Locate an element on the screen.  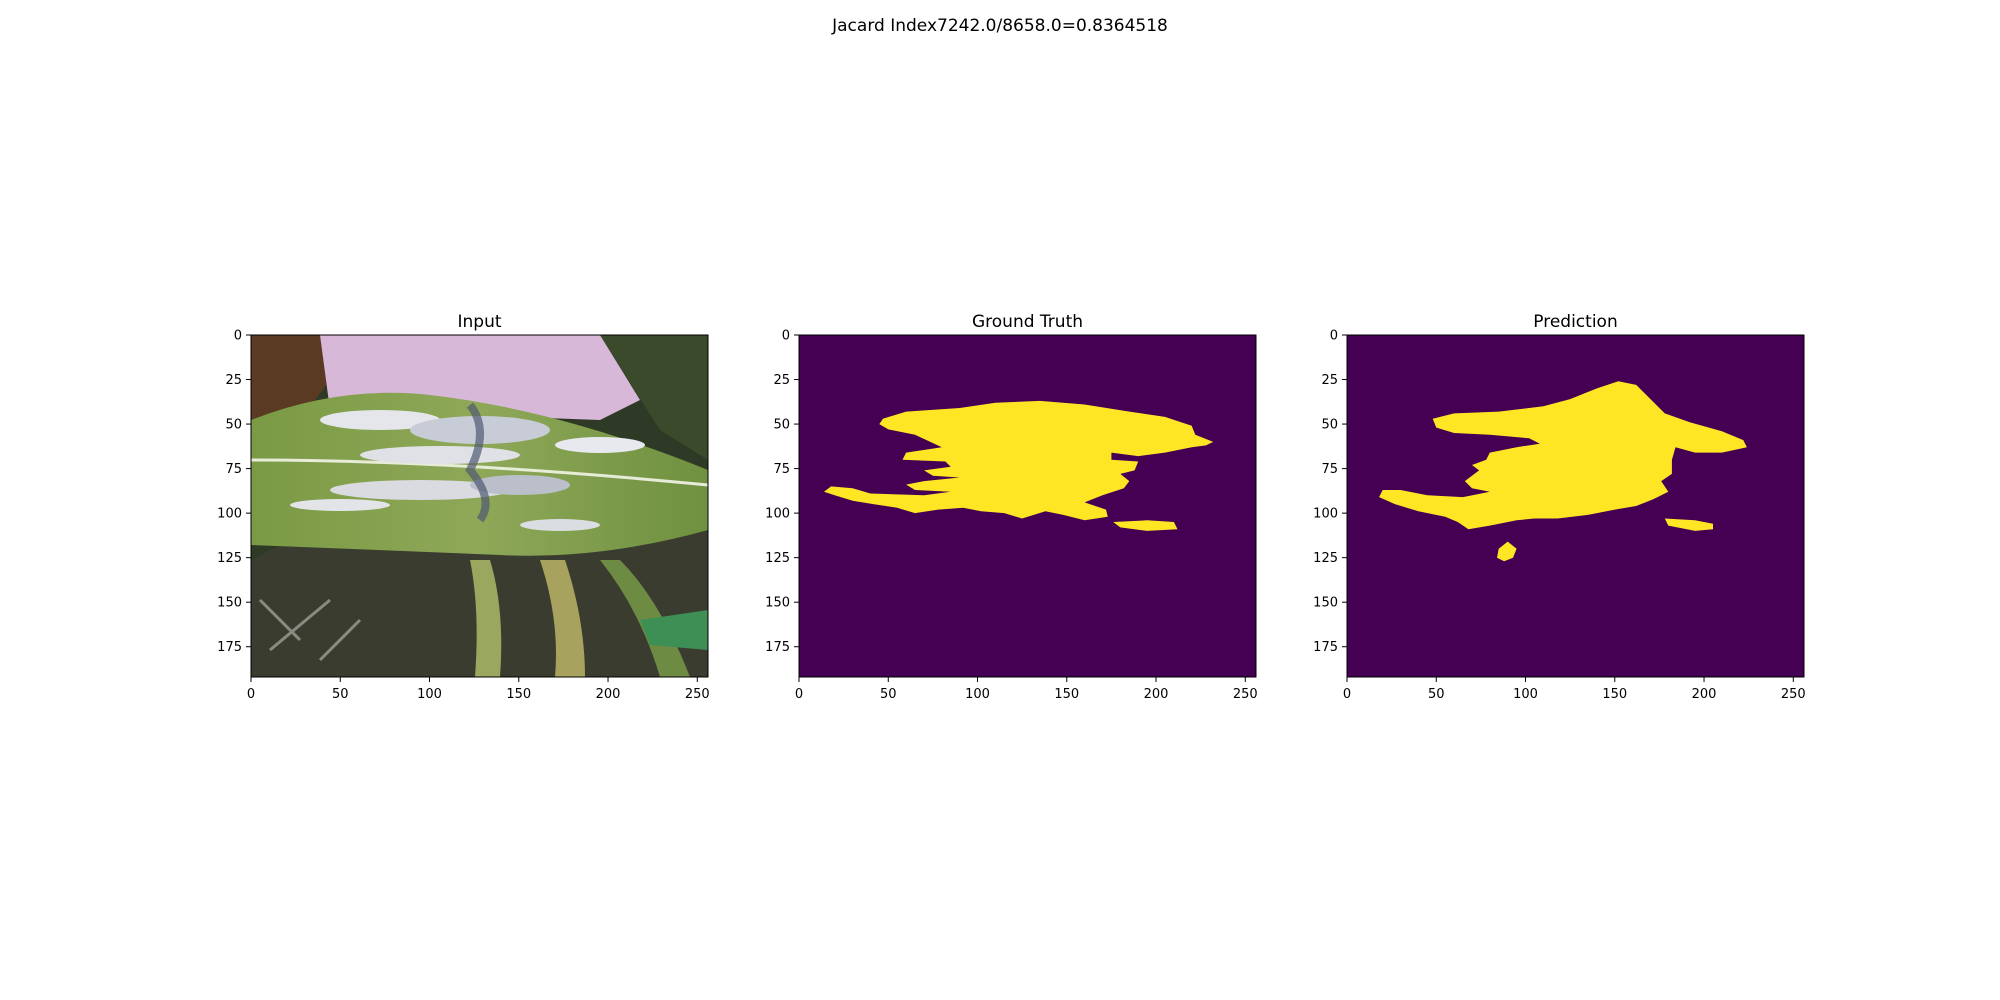
prediction-ytick-label: 125 is located at coordinates (1325, 558).